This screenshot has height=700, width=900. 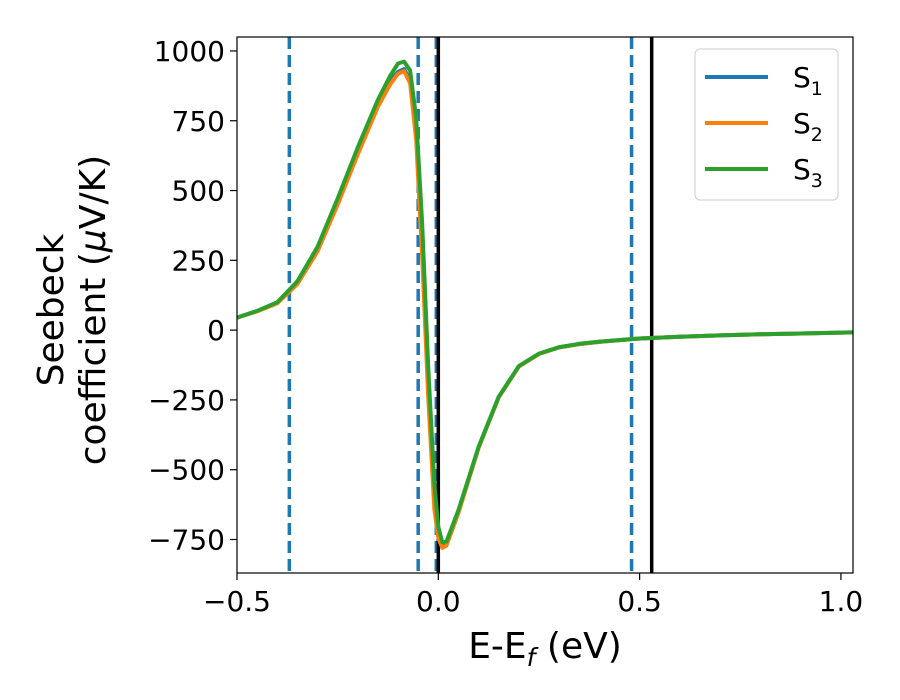 What do you see at coordinates (51, 309) in the screenshot?
I see `y-axis-label-line1: Seebeck` at bounding box center [51, 309].